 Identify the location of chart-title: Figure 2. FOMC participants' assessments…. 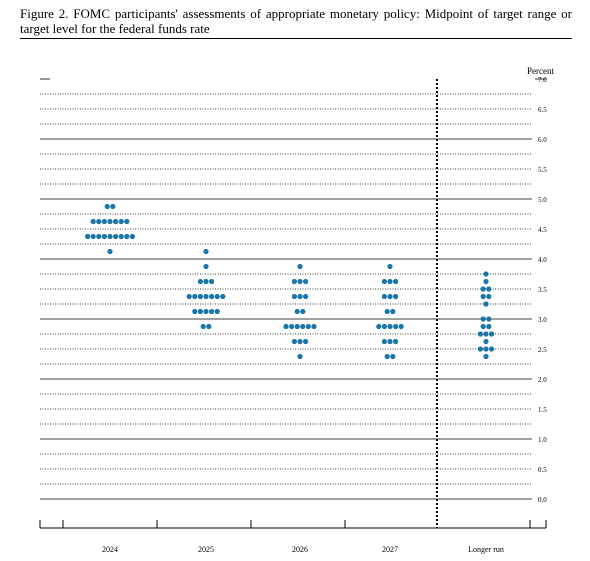
(296, 21).